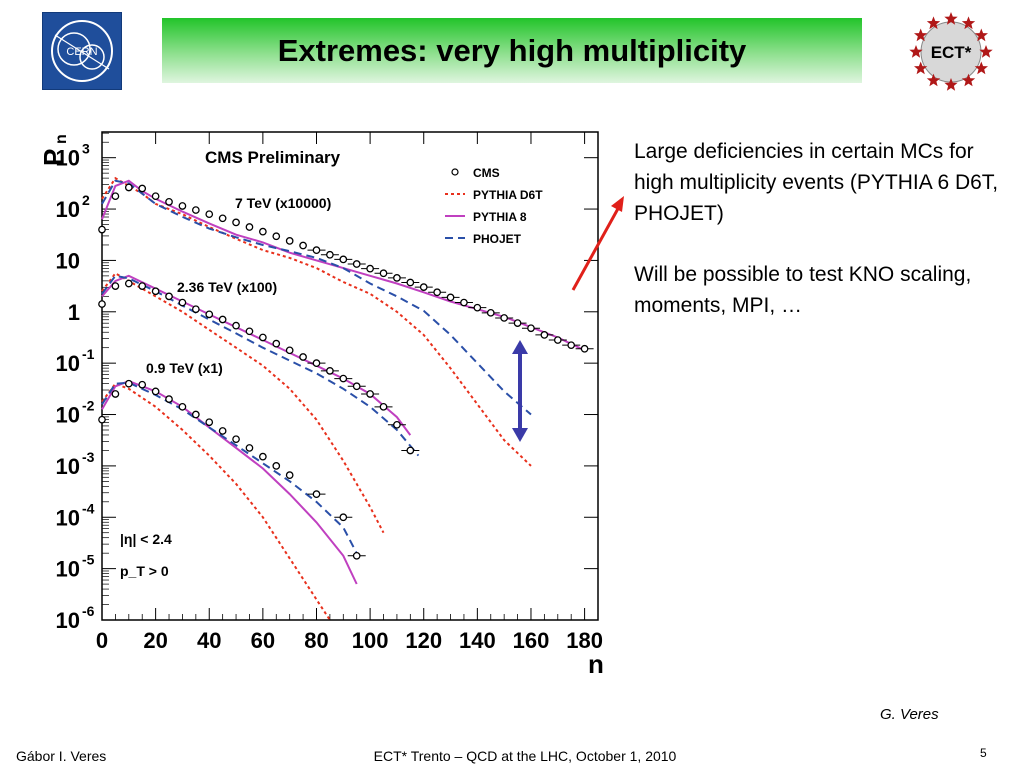  What do you see at coordinates (596, 664) in the screenshot?
I see `x-axis-label: n` at bounding box center [596, 664].